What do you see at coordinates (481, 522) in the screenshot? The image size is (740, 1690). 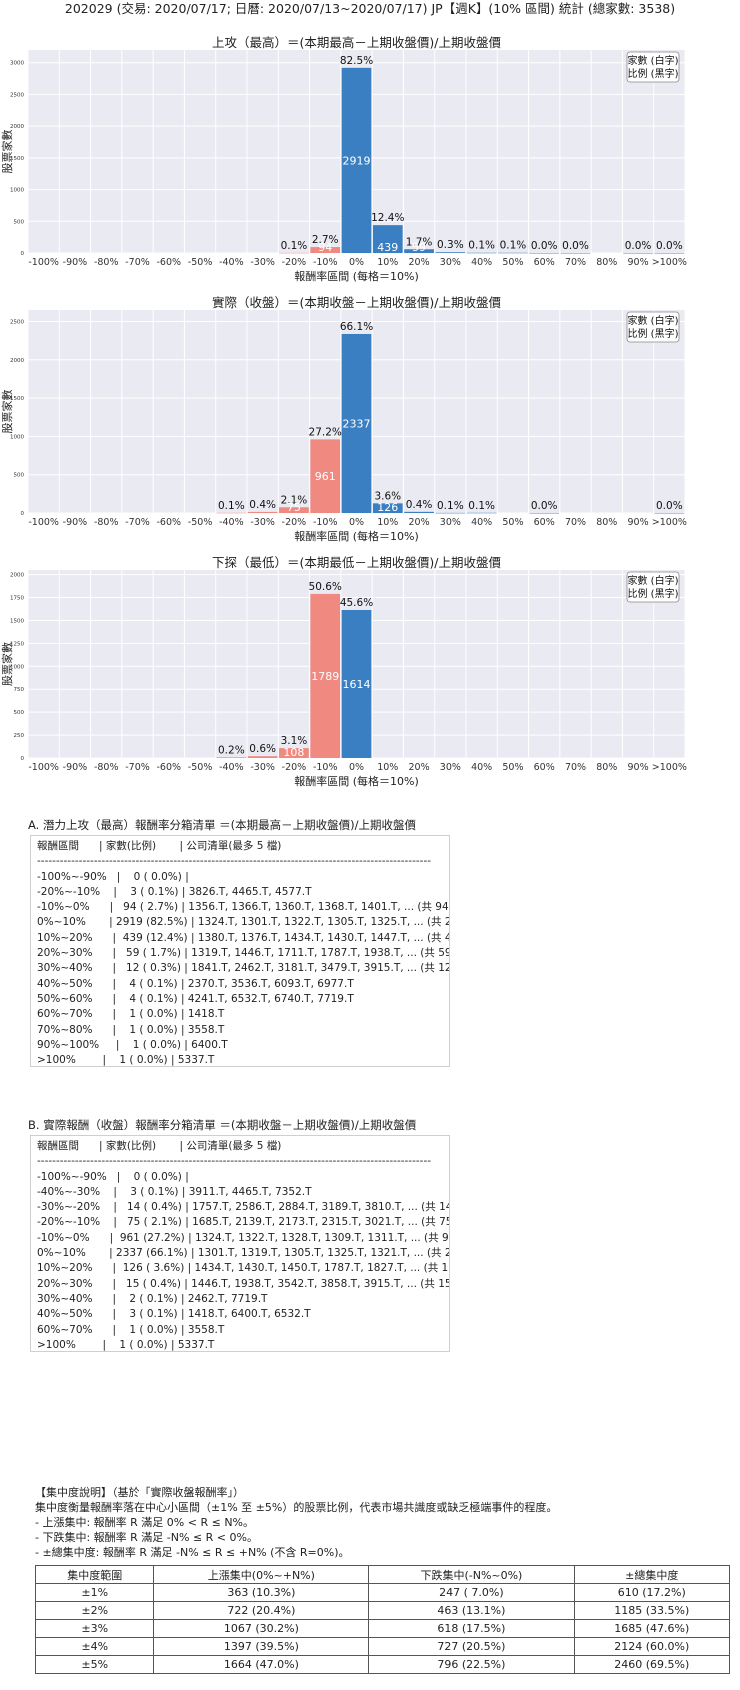 I see `x-tick-label: 40%` at bounding box center [481, 522].